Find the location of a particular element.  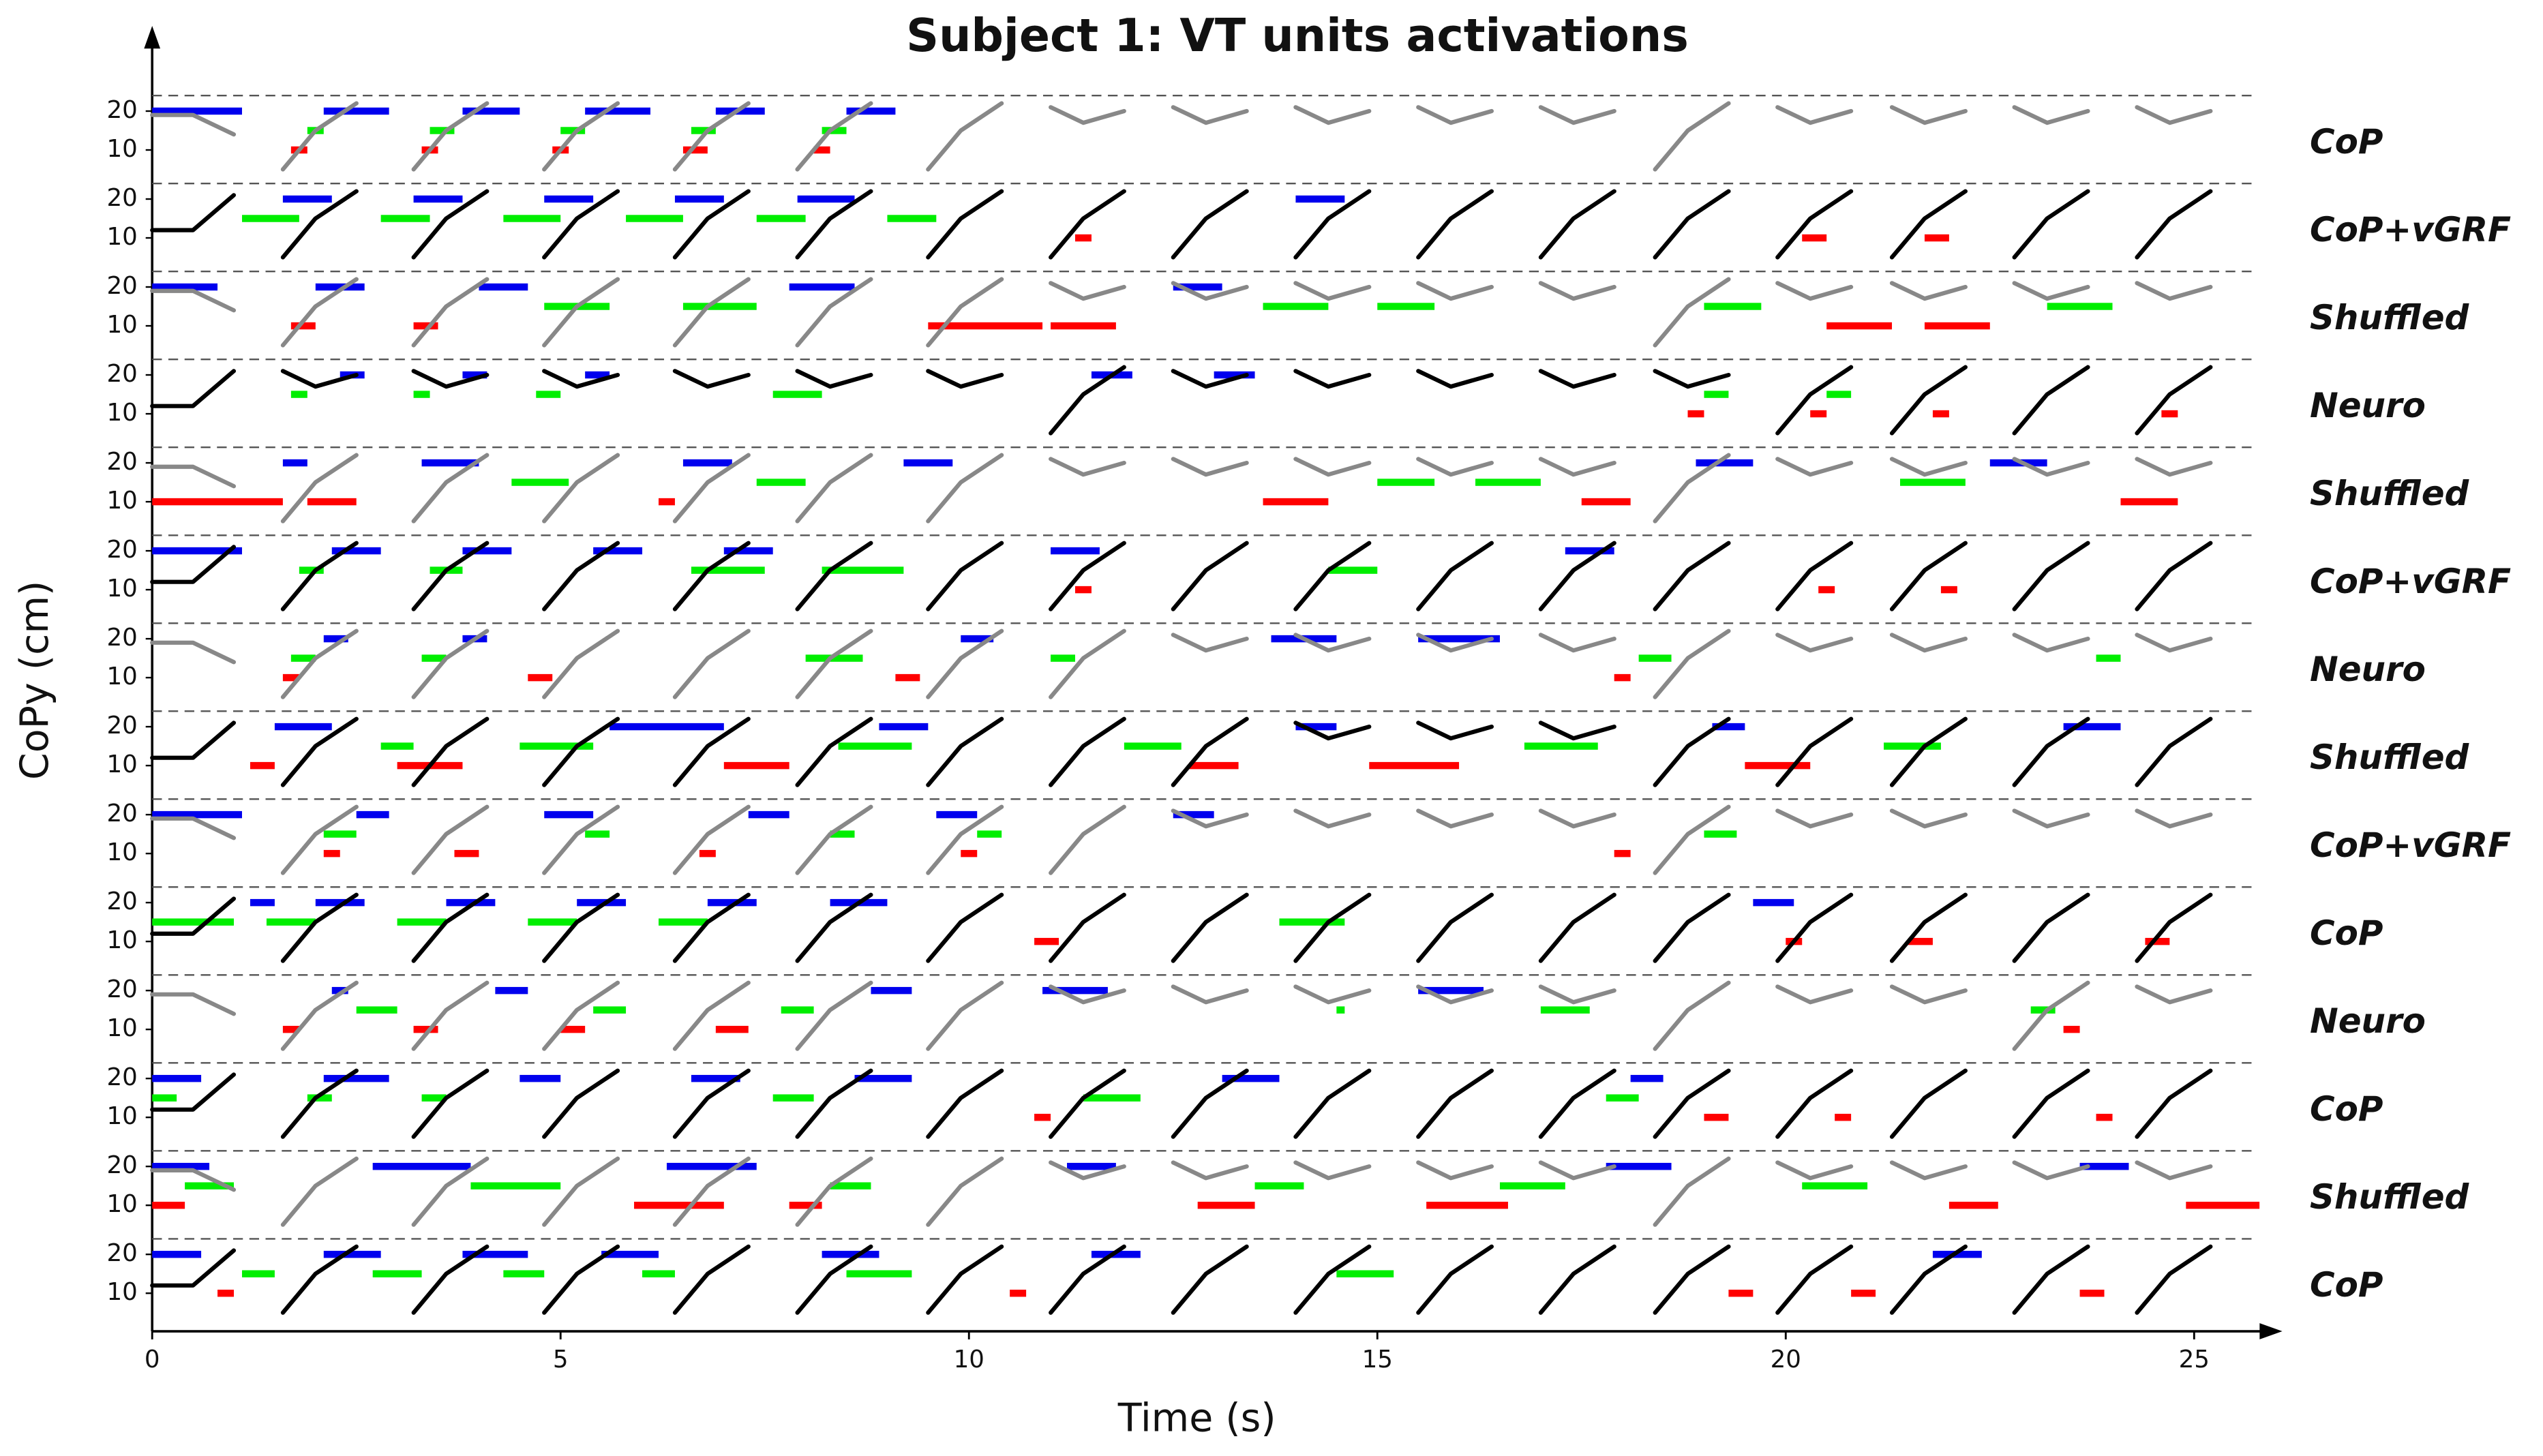

x-tick-label: 0 is located at coordinates (152, 1360).